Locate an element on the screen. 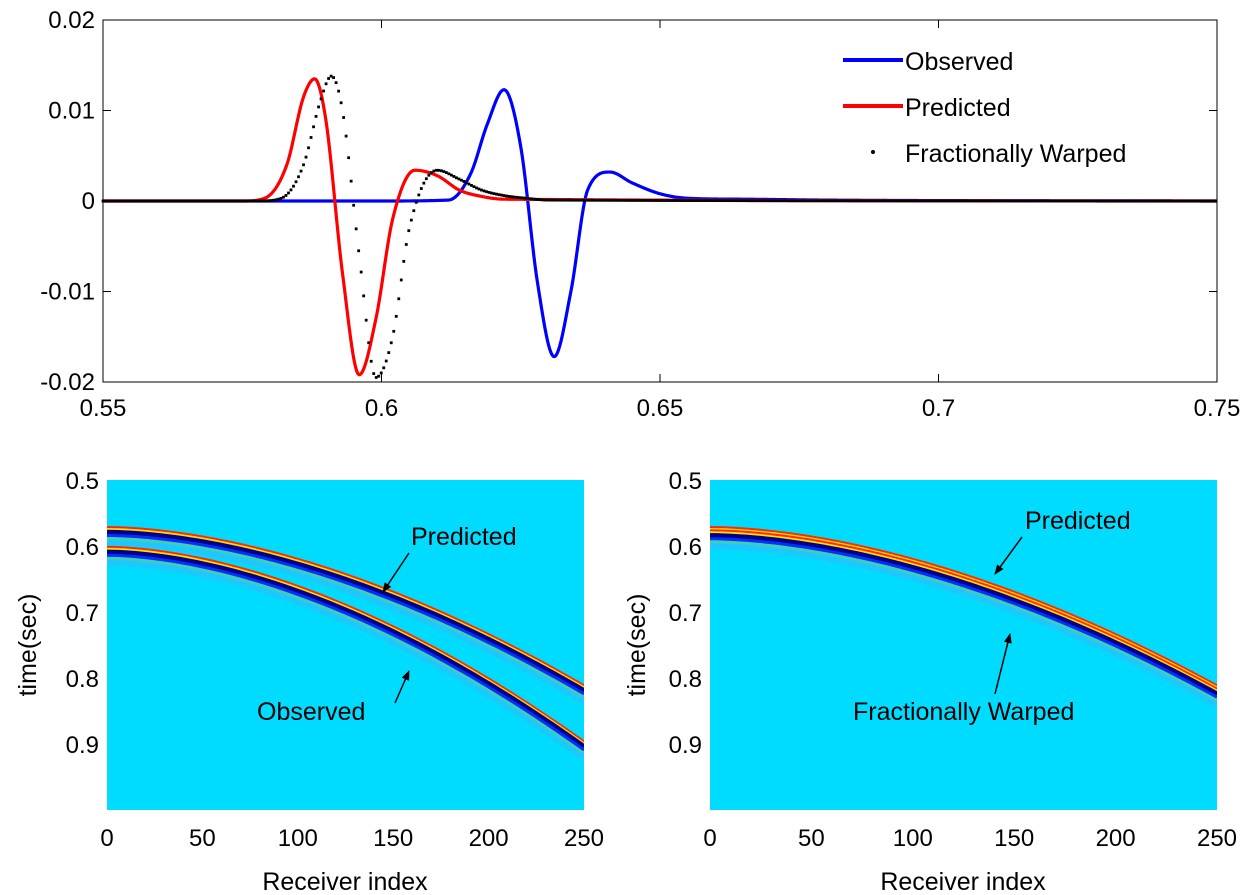  event-bands is located at coordinates (963, 616).